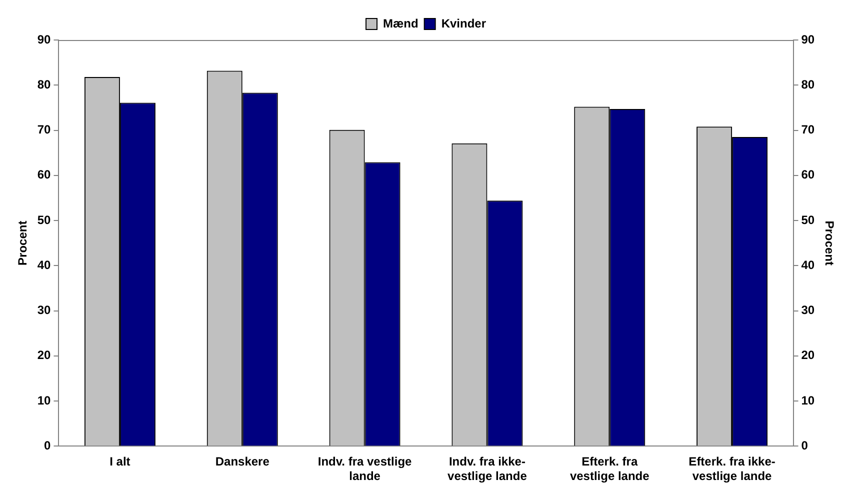  I want to click on y2-tick-label: 0, so click(804, 445).